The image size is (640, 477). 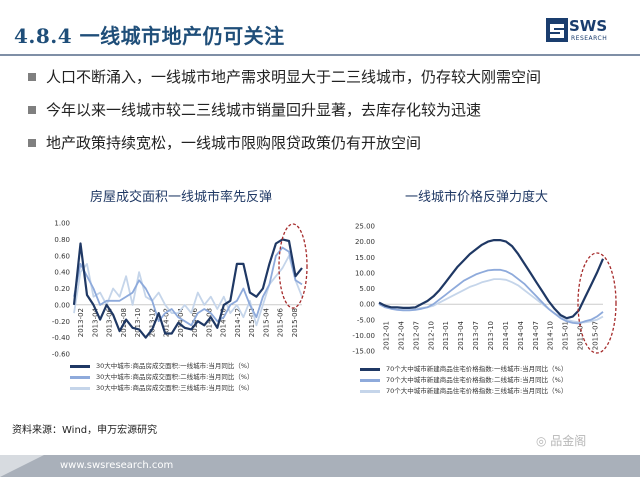 What do you see at coordinates (110, 322) in the screenshot?
I see `x-tick-label: 2013-06` at bounding box center [110, 322].